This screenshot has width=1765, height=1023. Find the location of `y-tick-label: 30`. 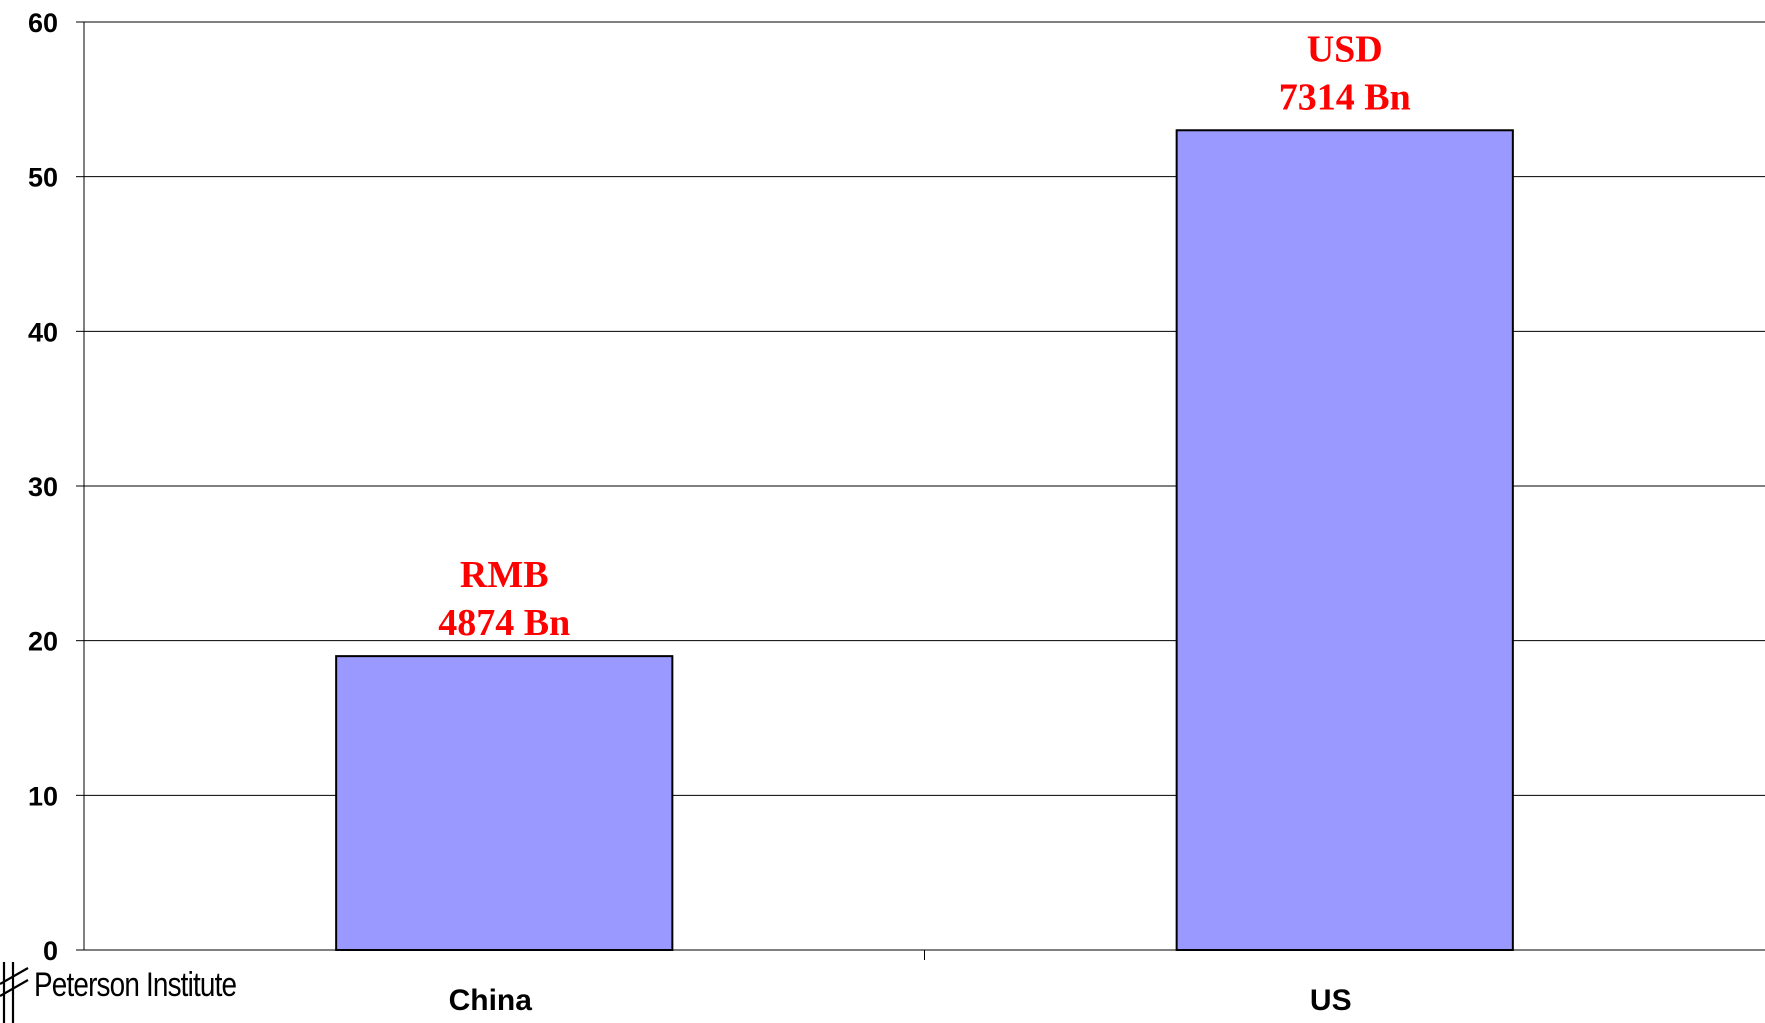

y-tick-label: 30 is located at coordinates (43, 487).